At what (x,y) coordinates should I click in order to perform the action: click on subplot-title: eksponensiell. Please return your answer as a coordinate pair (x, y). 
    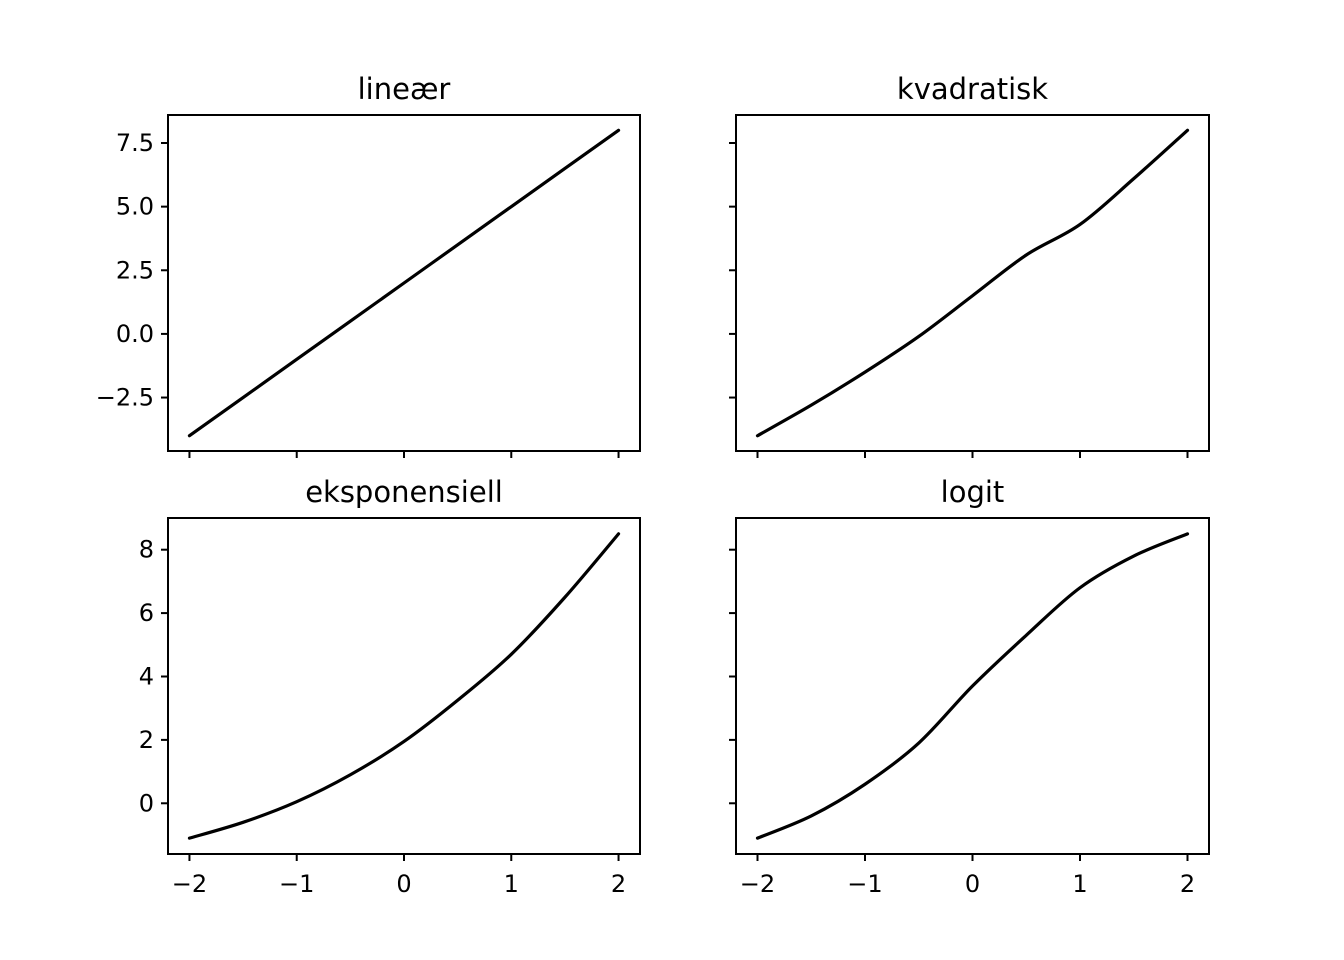
    Looking at the image, I should click on (404, 492).